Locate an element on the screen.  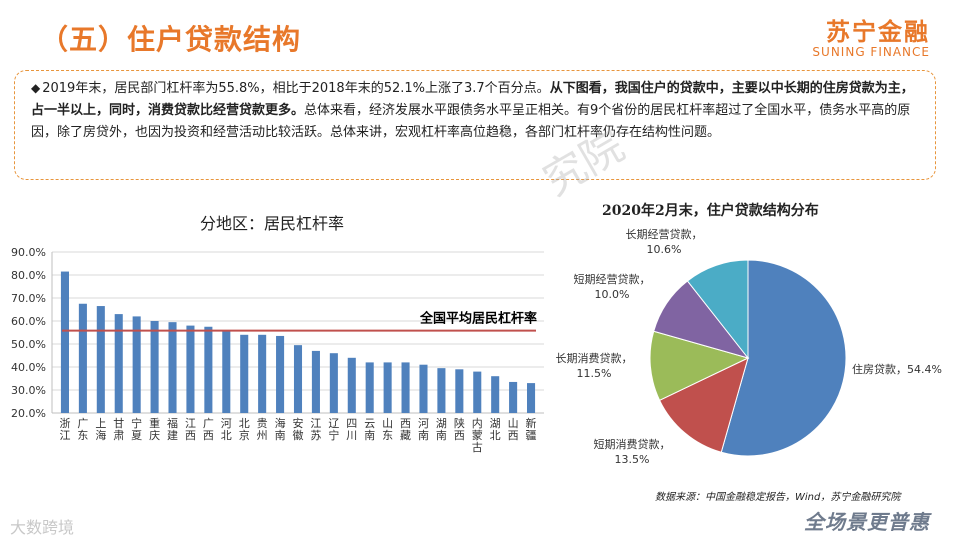
pie-slice-label: 长期经营贷款， 10.6% is located at coordinates (664, 241).